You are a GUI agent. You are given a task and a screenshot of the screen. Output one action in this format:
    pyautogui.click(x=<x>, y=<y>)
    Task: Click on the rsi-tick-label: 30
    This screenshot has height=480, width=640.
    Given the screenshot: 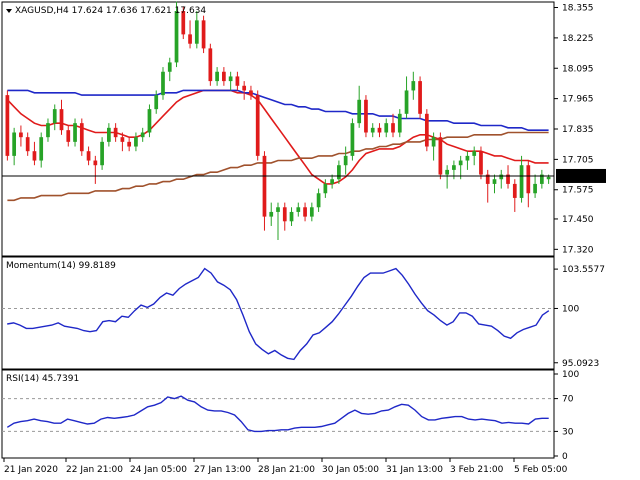 What is the action you would take?
    pyautogui.click(x=568, y=432)
    